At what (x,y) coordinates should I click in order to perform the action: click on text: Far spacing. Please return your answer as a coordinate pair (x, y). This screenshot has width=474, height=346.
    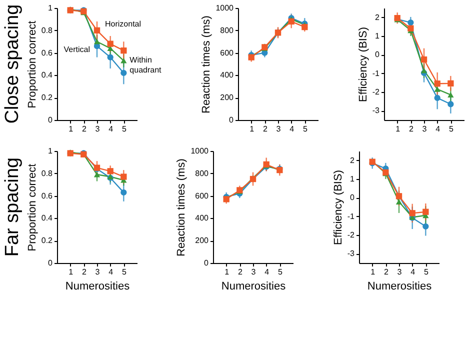
    Looking at the image, I should click on (12, 207).